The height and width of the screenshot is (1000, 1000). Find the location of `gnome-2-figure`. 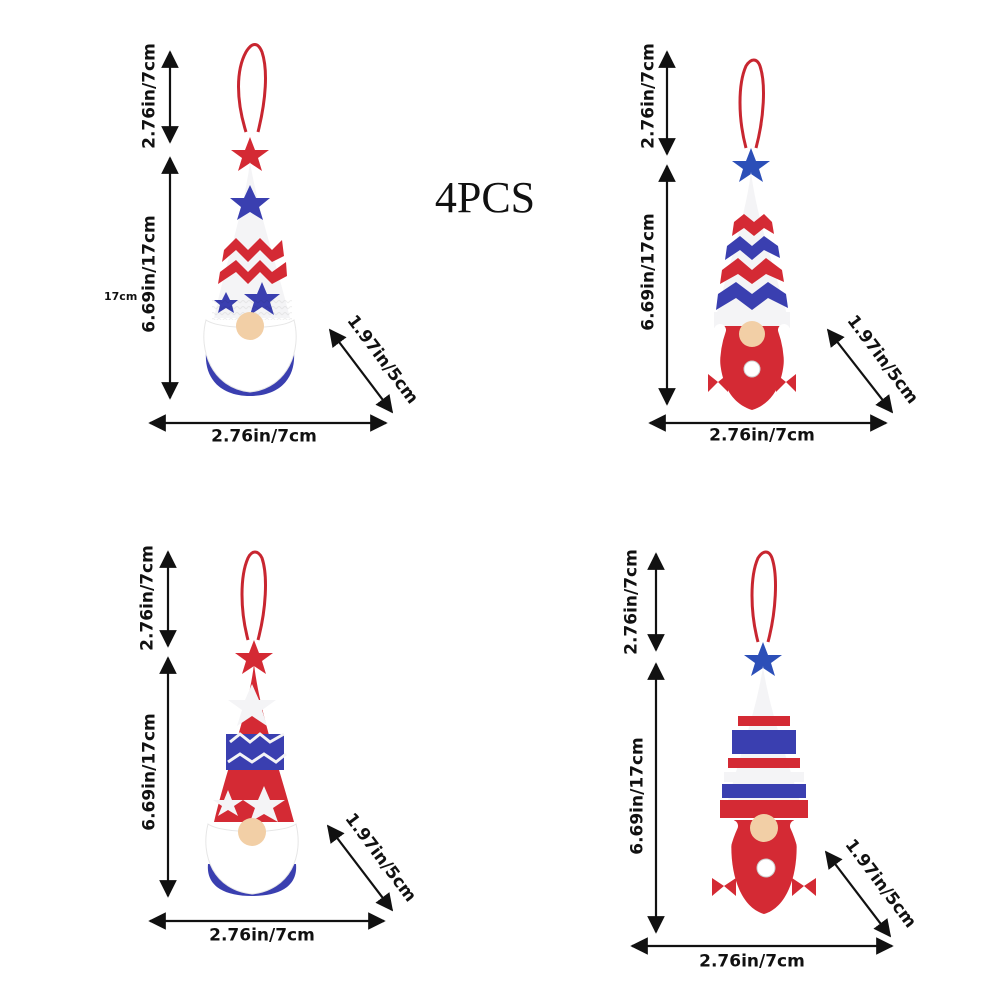

gnome-2-figure is located at coordinates (752, 236).